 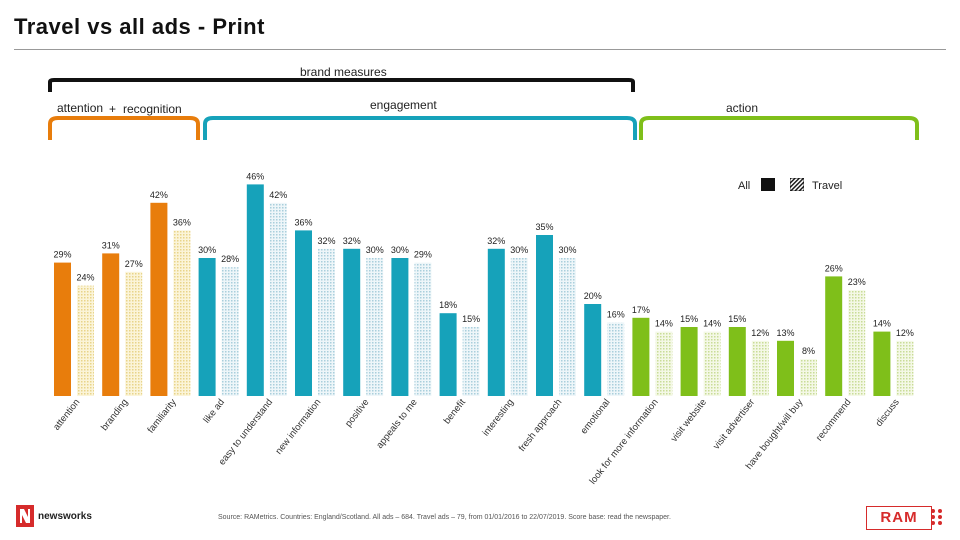 What do you see at coordinates (689, 420) in the screenshot?
I see `category-label-13: visit website` at bounding box center [689, 420].